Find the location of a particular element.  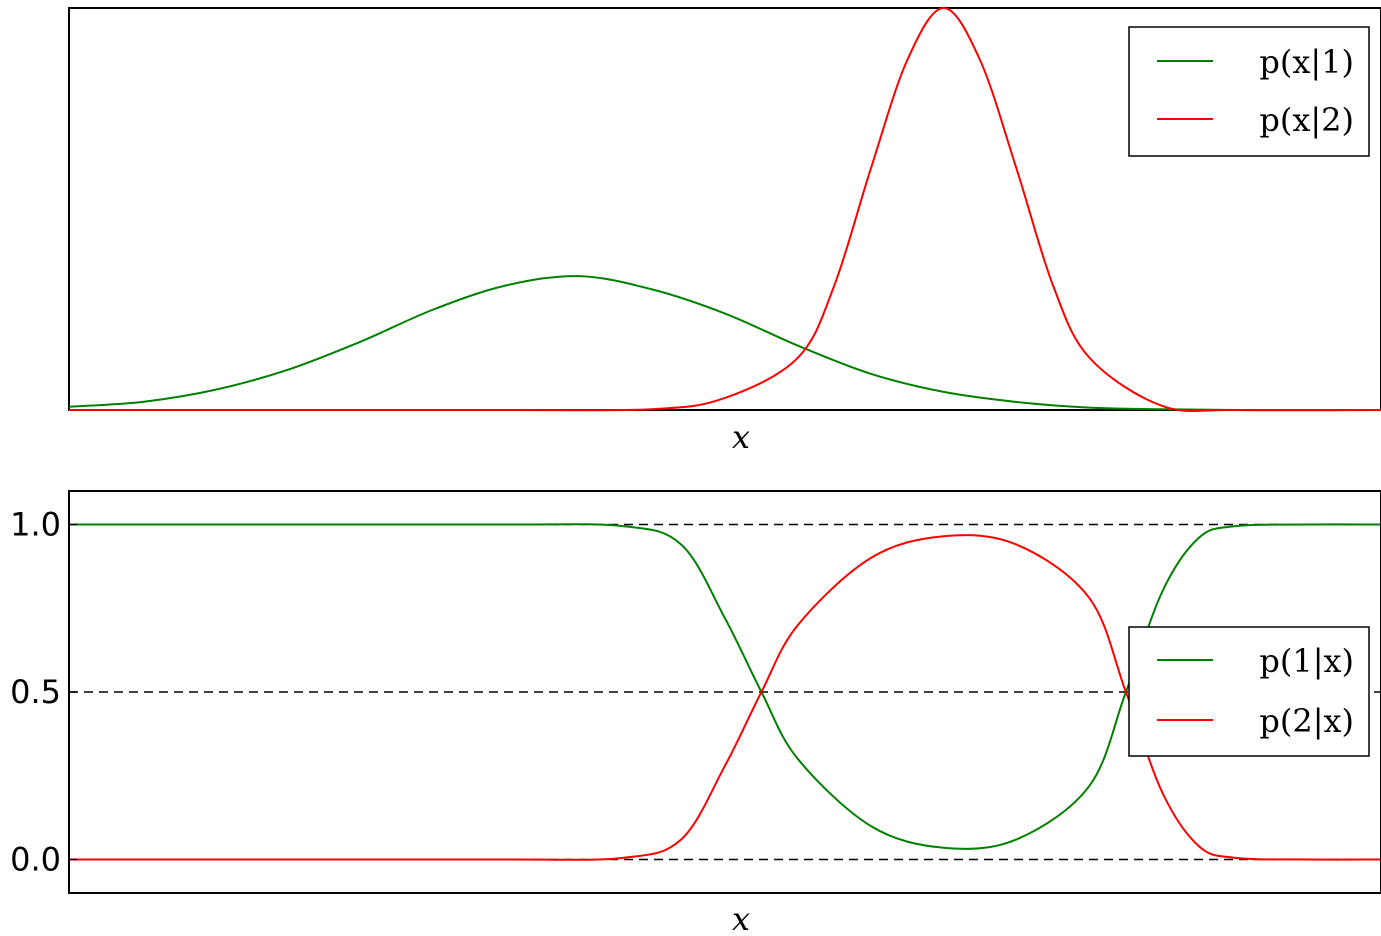

top-legend-box is located at coordinates (1249, 91).